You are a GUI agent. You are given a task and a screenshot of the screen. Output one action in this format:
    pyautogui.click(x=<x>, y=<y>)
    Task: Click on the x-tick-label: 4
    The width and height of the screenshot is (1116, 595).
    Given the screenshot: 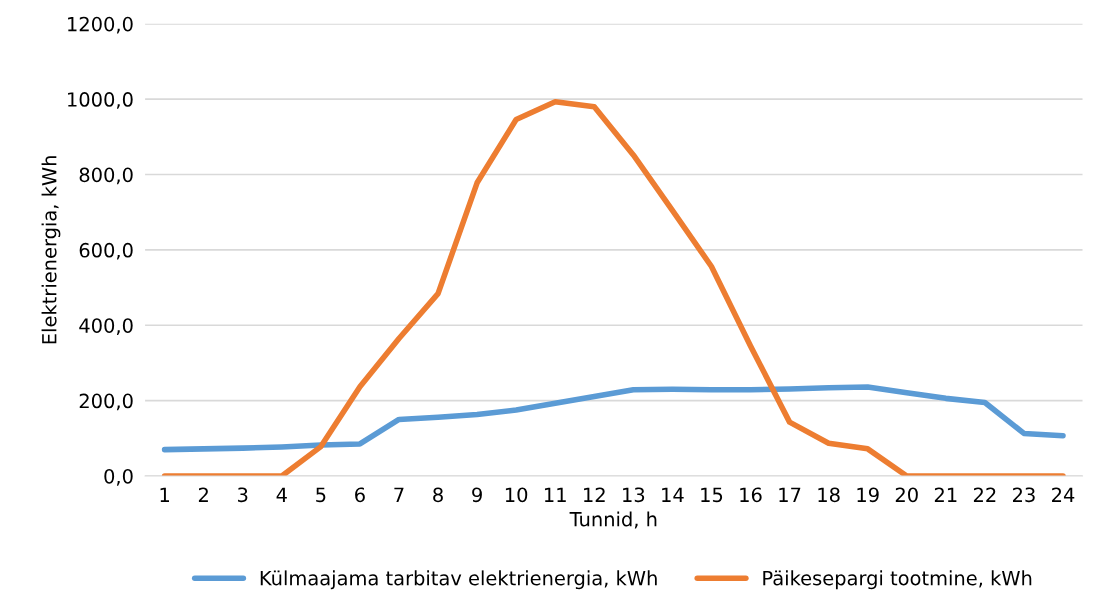 What is the action you would take?
    pyautogui.click(x=281, y=494)
    